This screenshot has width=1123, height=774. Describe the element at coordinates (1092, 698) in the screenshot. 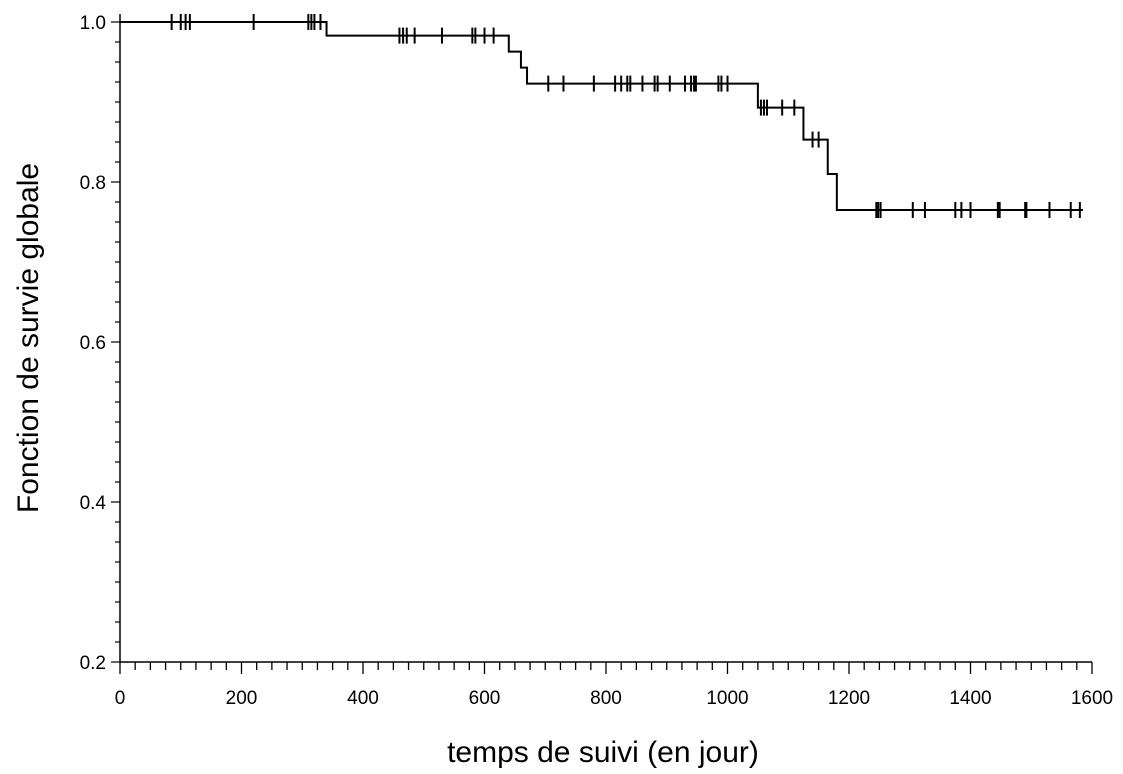

I see `x-tick-label: 1600` at that location.